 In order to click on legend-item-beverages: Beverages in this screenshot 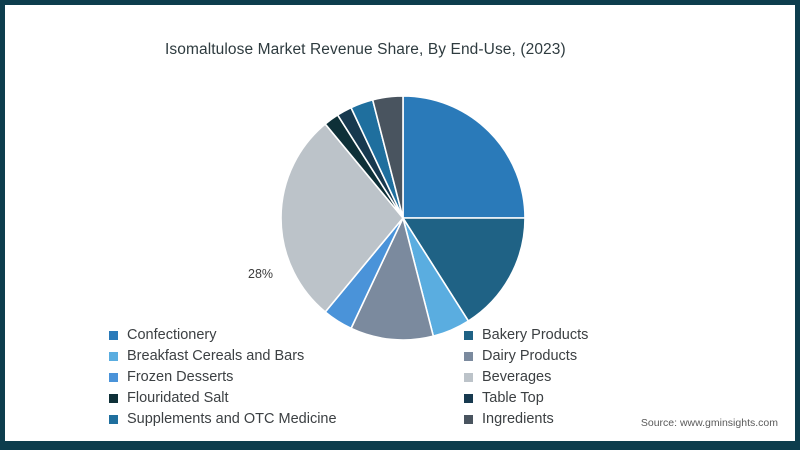, I will do `click(526, 377)`.